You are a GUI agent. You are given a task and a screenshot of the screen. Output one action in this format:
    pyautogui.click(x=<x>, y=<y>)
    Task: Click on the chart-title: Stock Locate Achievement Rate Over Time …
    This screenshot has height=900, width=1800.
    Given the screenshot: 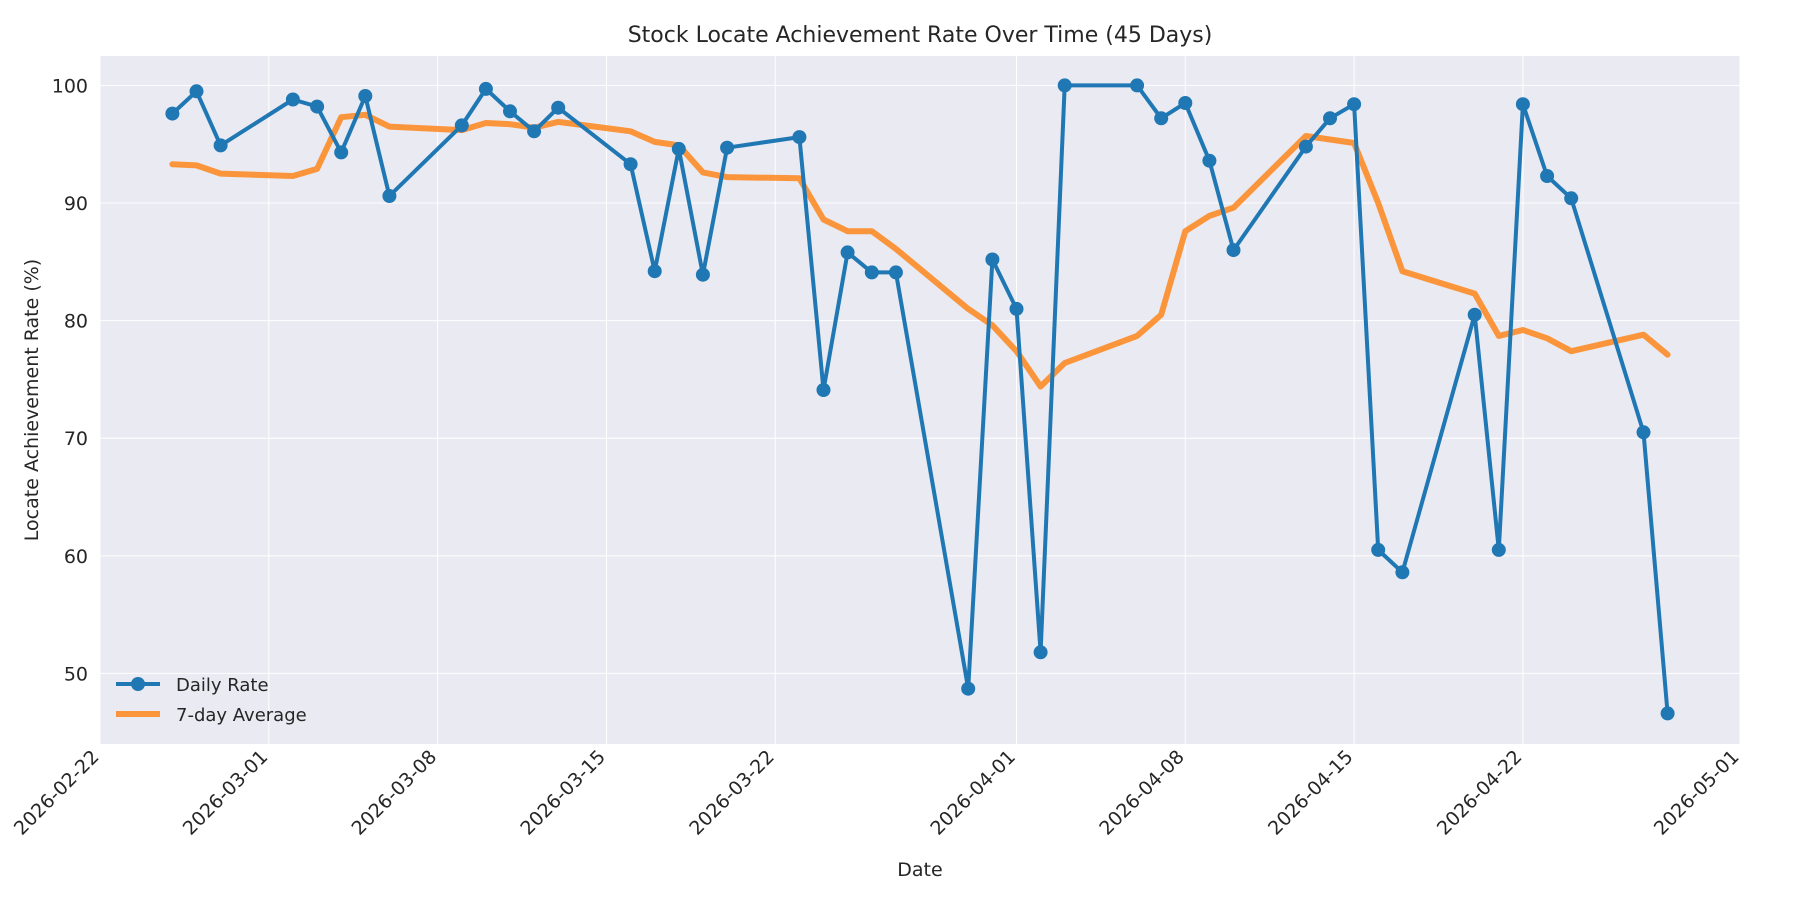 What is the action you would take?
    pyautogui.click(x=920, y=35)
    